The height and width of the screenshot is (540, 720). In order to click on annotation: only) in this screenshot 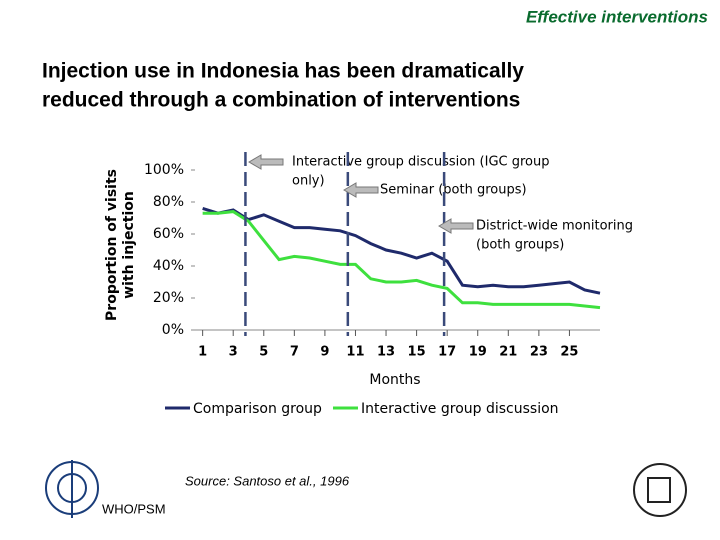, I will do `click(308, 181)`.